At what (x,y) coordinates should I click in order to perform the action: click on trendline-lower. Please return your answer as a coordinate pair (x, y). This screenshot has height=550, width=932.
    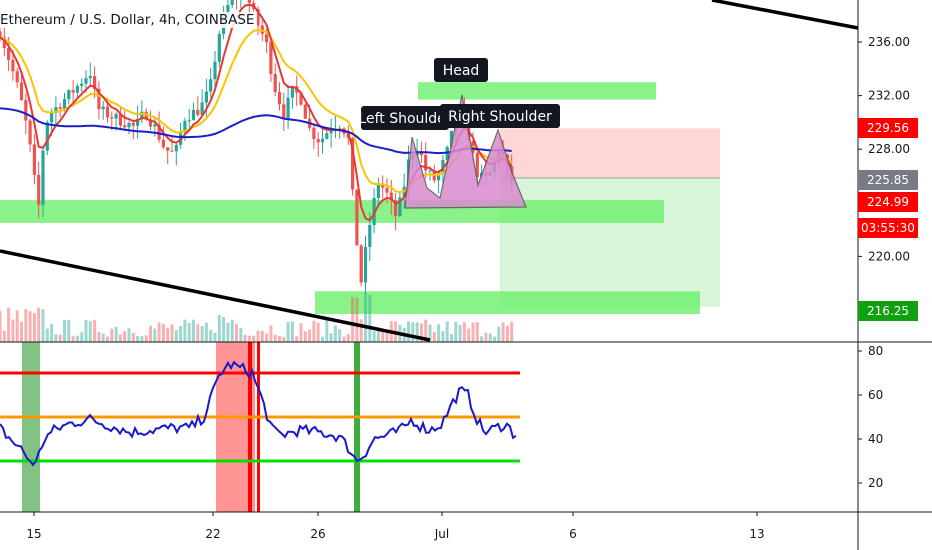
    Looking at the image, I should click on (215, 295).